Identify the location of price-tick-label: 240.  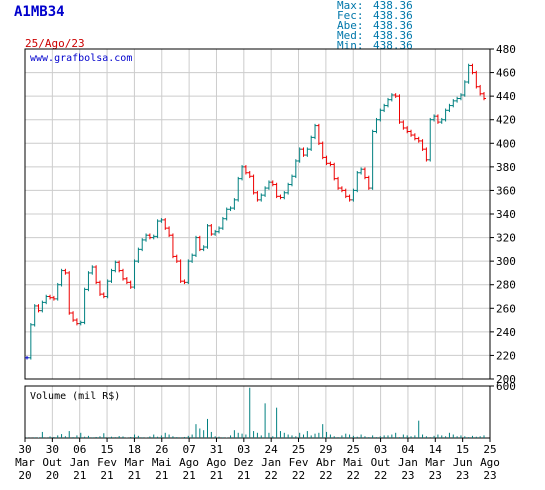
(506, 332).